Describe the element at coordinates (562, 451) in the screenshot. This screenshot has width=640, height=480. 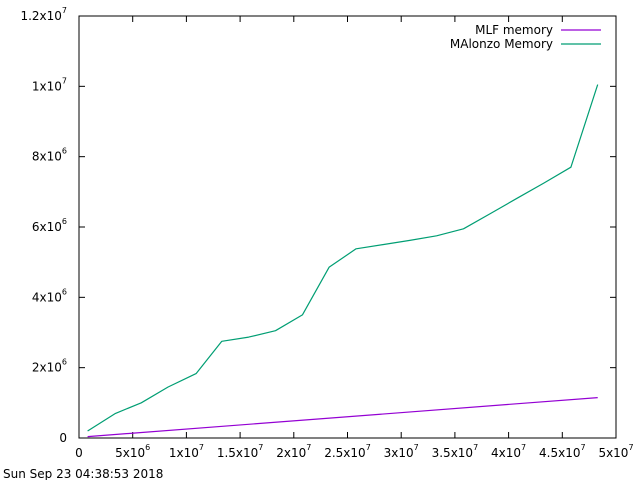
I see `x-tick-label: 4.5x10⁷` at that location.